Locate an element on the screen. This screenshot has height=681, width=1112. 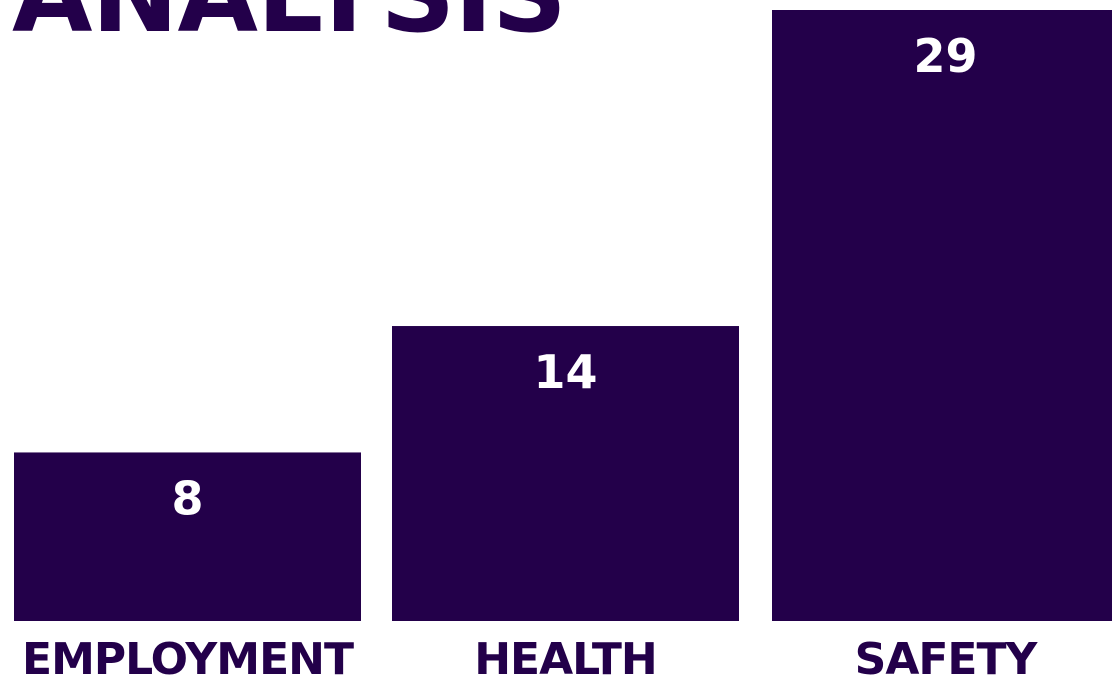
category-label-safety: SAFETY is located at coordinates (947, 657).